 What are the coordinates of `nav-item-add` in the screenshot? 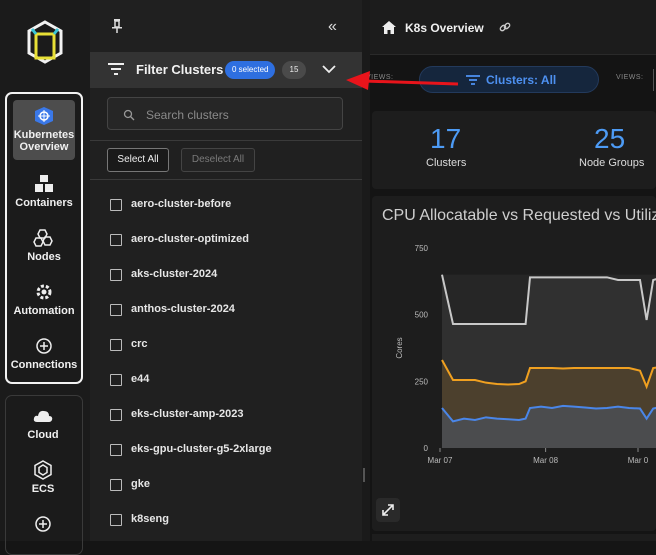 It's located at (43, 525).